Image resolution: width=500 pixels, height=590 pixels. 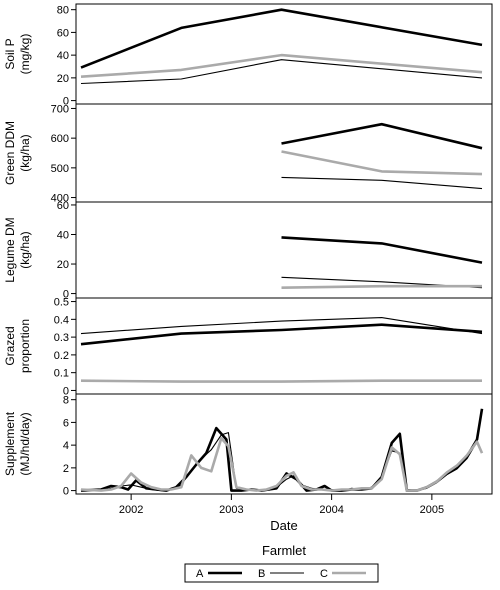 I want to click on y-axis-title: Grazed, so click(x=10, y=345).